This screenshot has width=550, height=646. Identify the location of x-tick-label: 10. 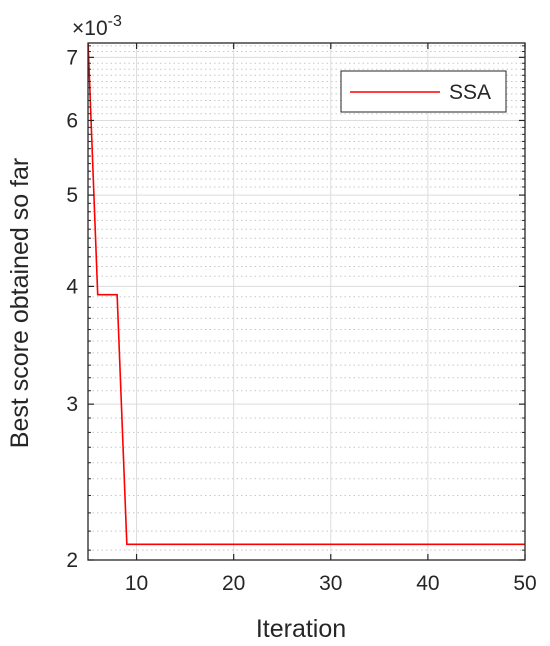
(136, 583).